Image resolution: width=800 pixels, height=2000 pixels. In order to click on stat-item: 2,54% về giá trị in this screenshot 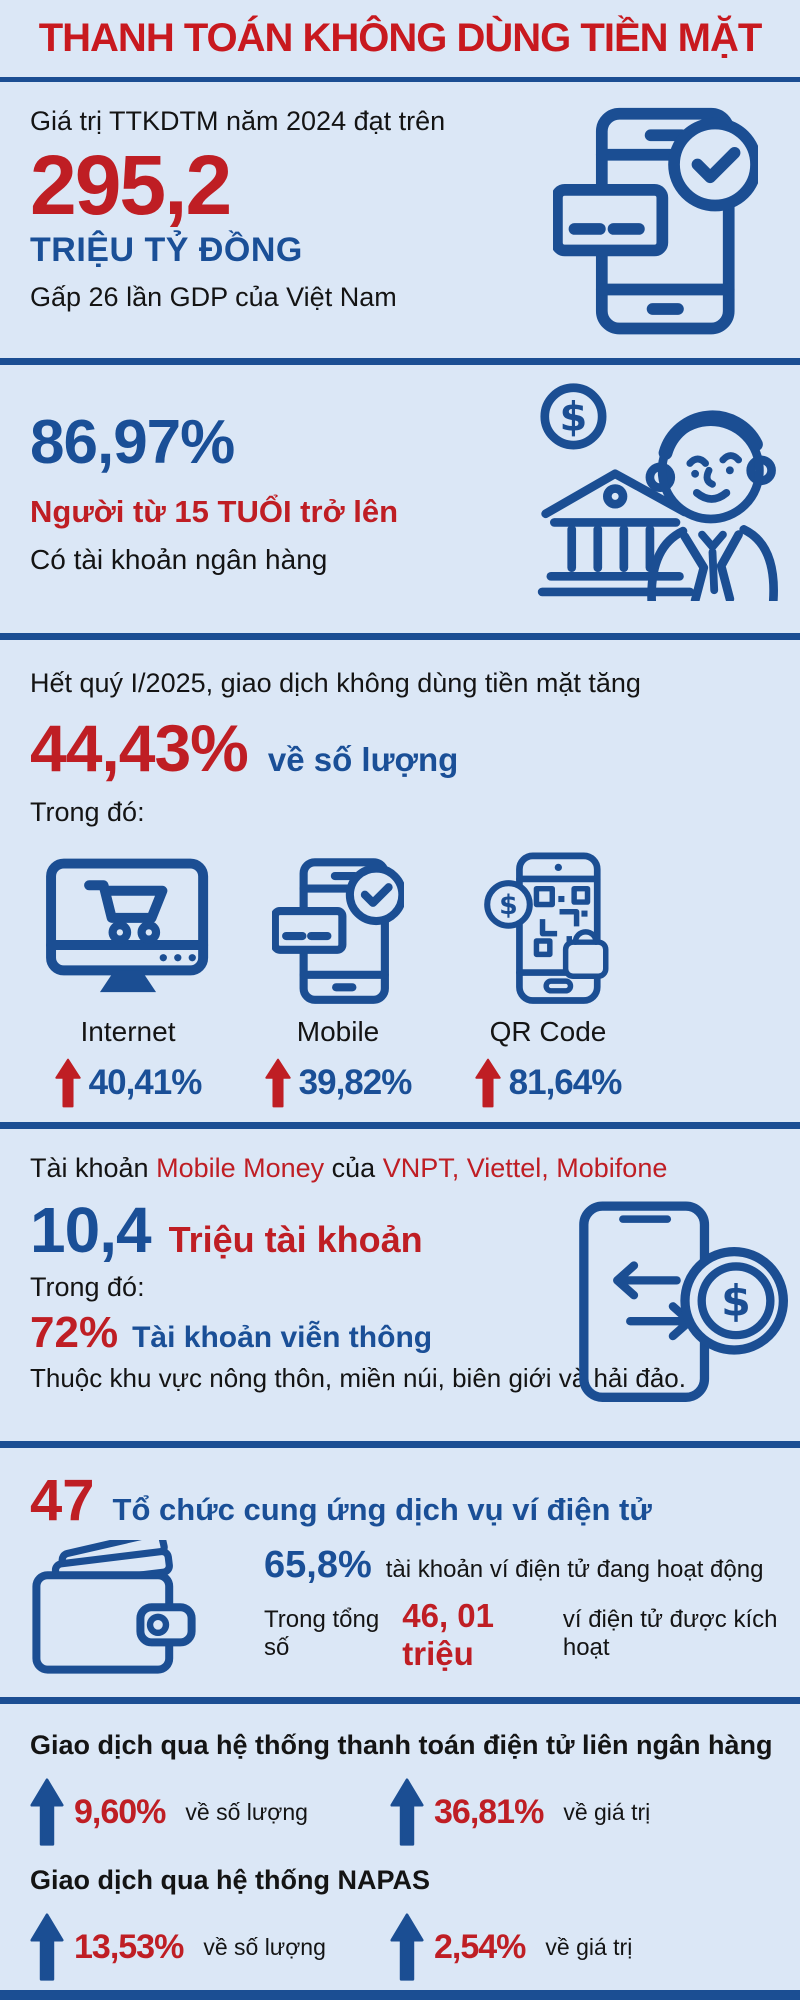, I will do `click(511, 1947)`.